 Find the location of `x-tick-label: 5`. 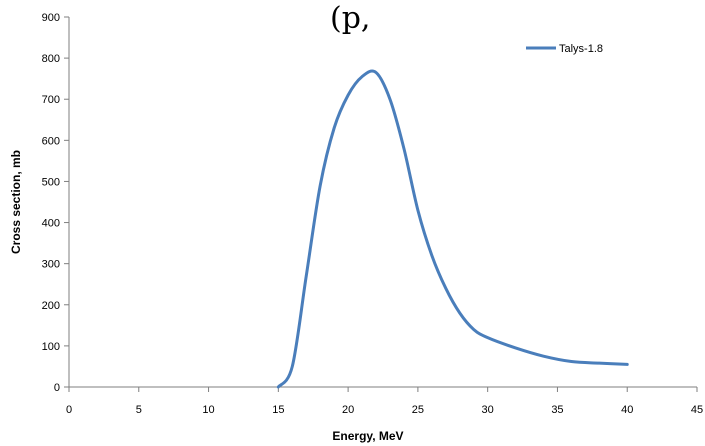

x-tick-label: 5 is located at coordinates (139, 410).